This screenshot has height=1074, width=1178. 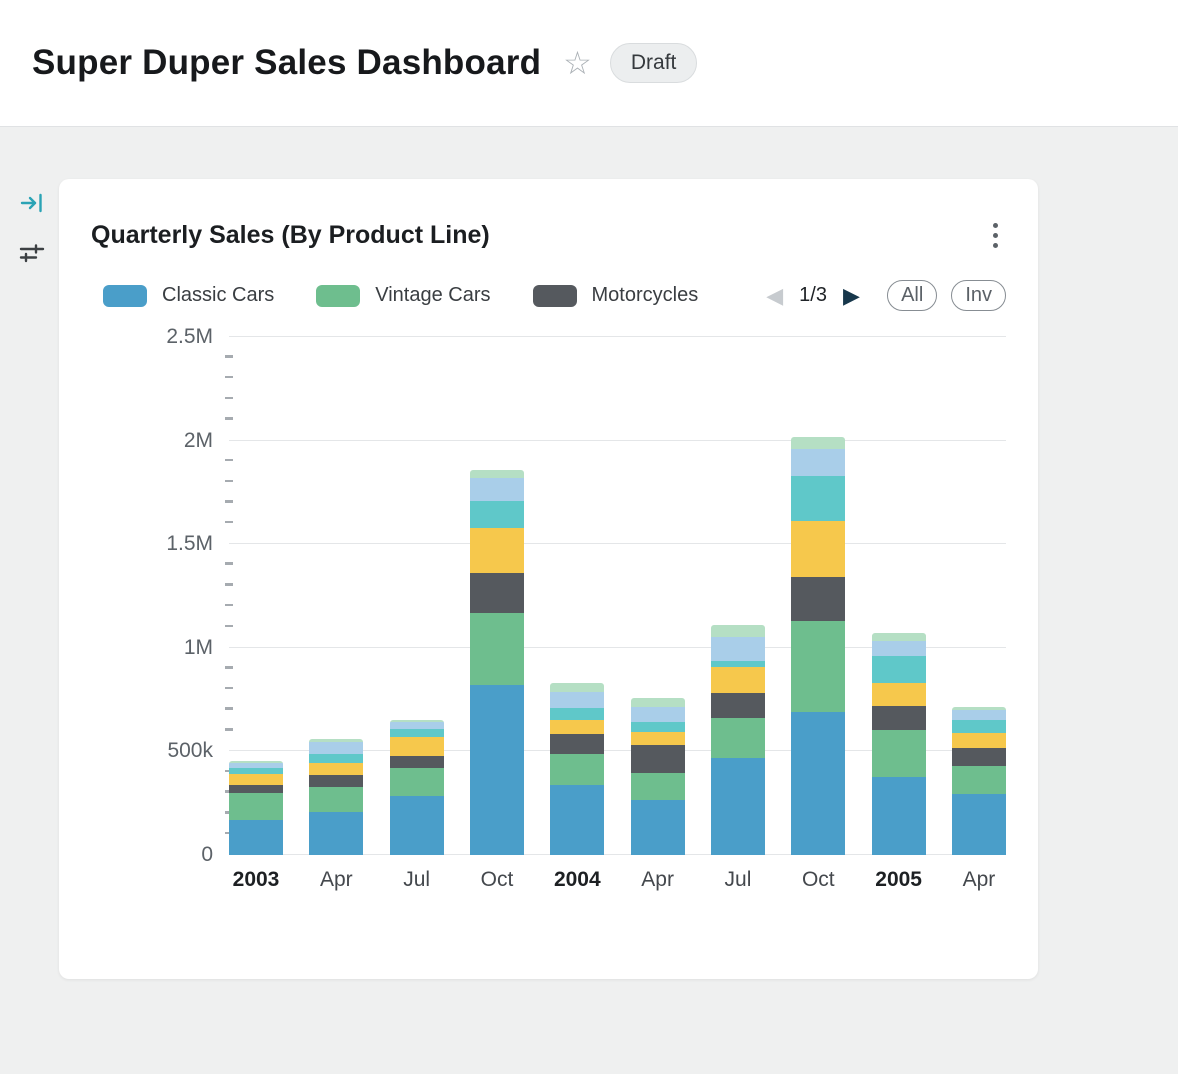 I want to click on status-badge: Draft, so click(x=653, y=63).